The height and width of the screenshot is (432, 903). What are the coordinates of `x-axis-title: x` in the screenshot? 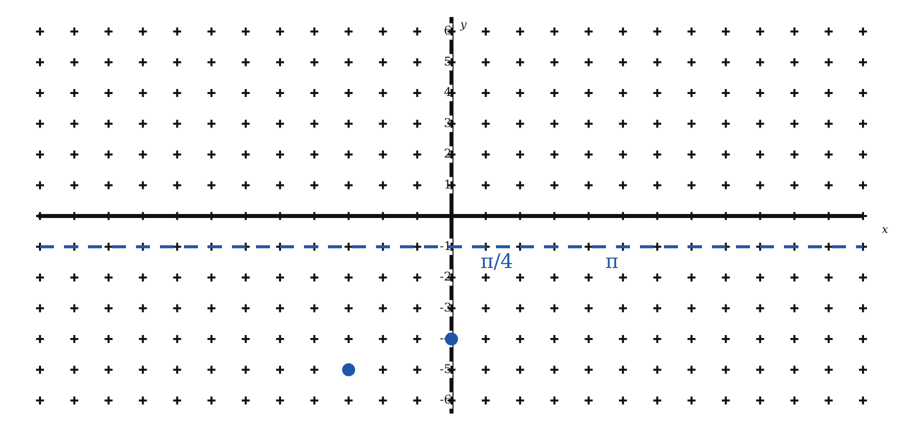 It's located at (885, 229).